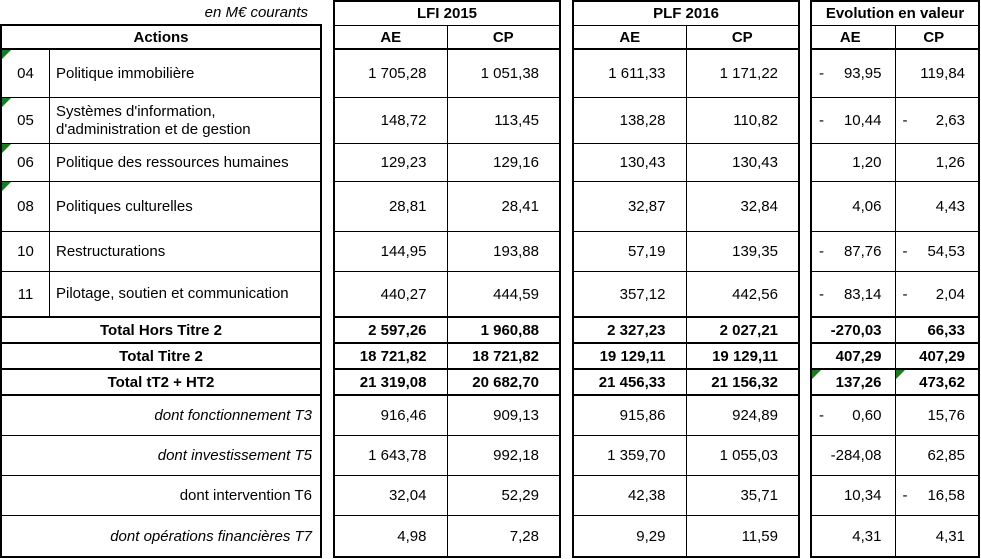 This screenshot has width=981, height=559. What do you see at coordinates (403, 294) in the screenshot?
I see `ae-cell: 440,27` at bounding box center [403, 294].